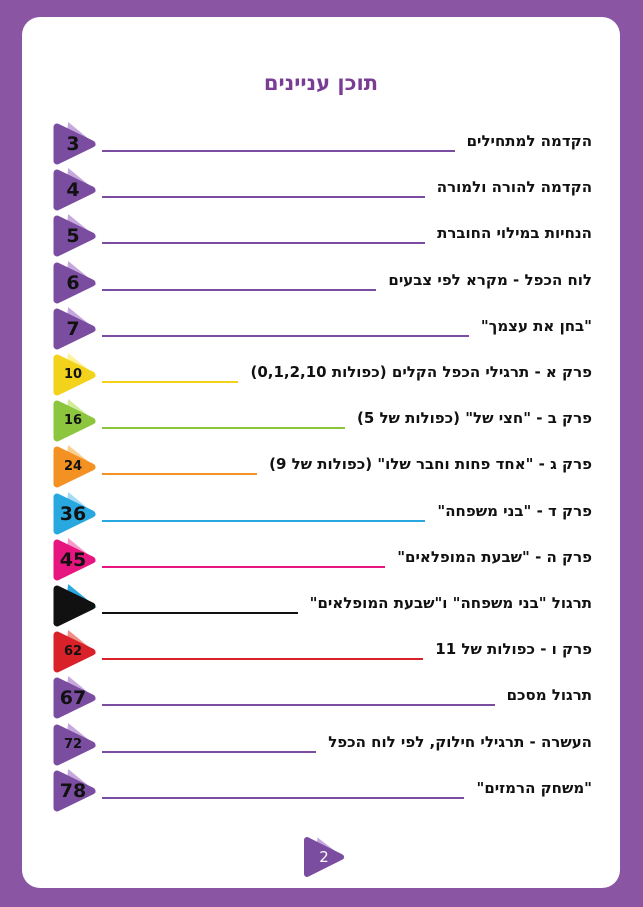  What do you see at coordinates (536, 326) in the screenshot?
I see `toc-label: "בחן את עצמך"` at bounding box center [536, 326].